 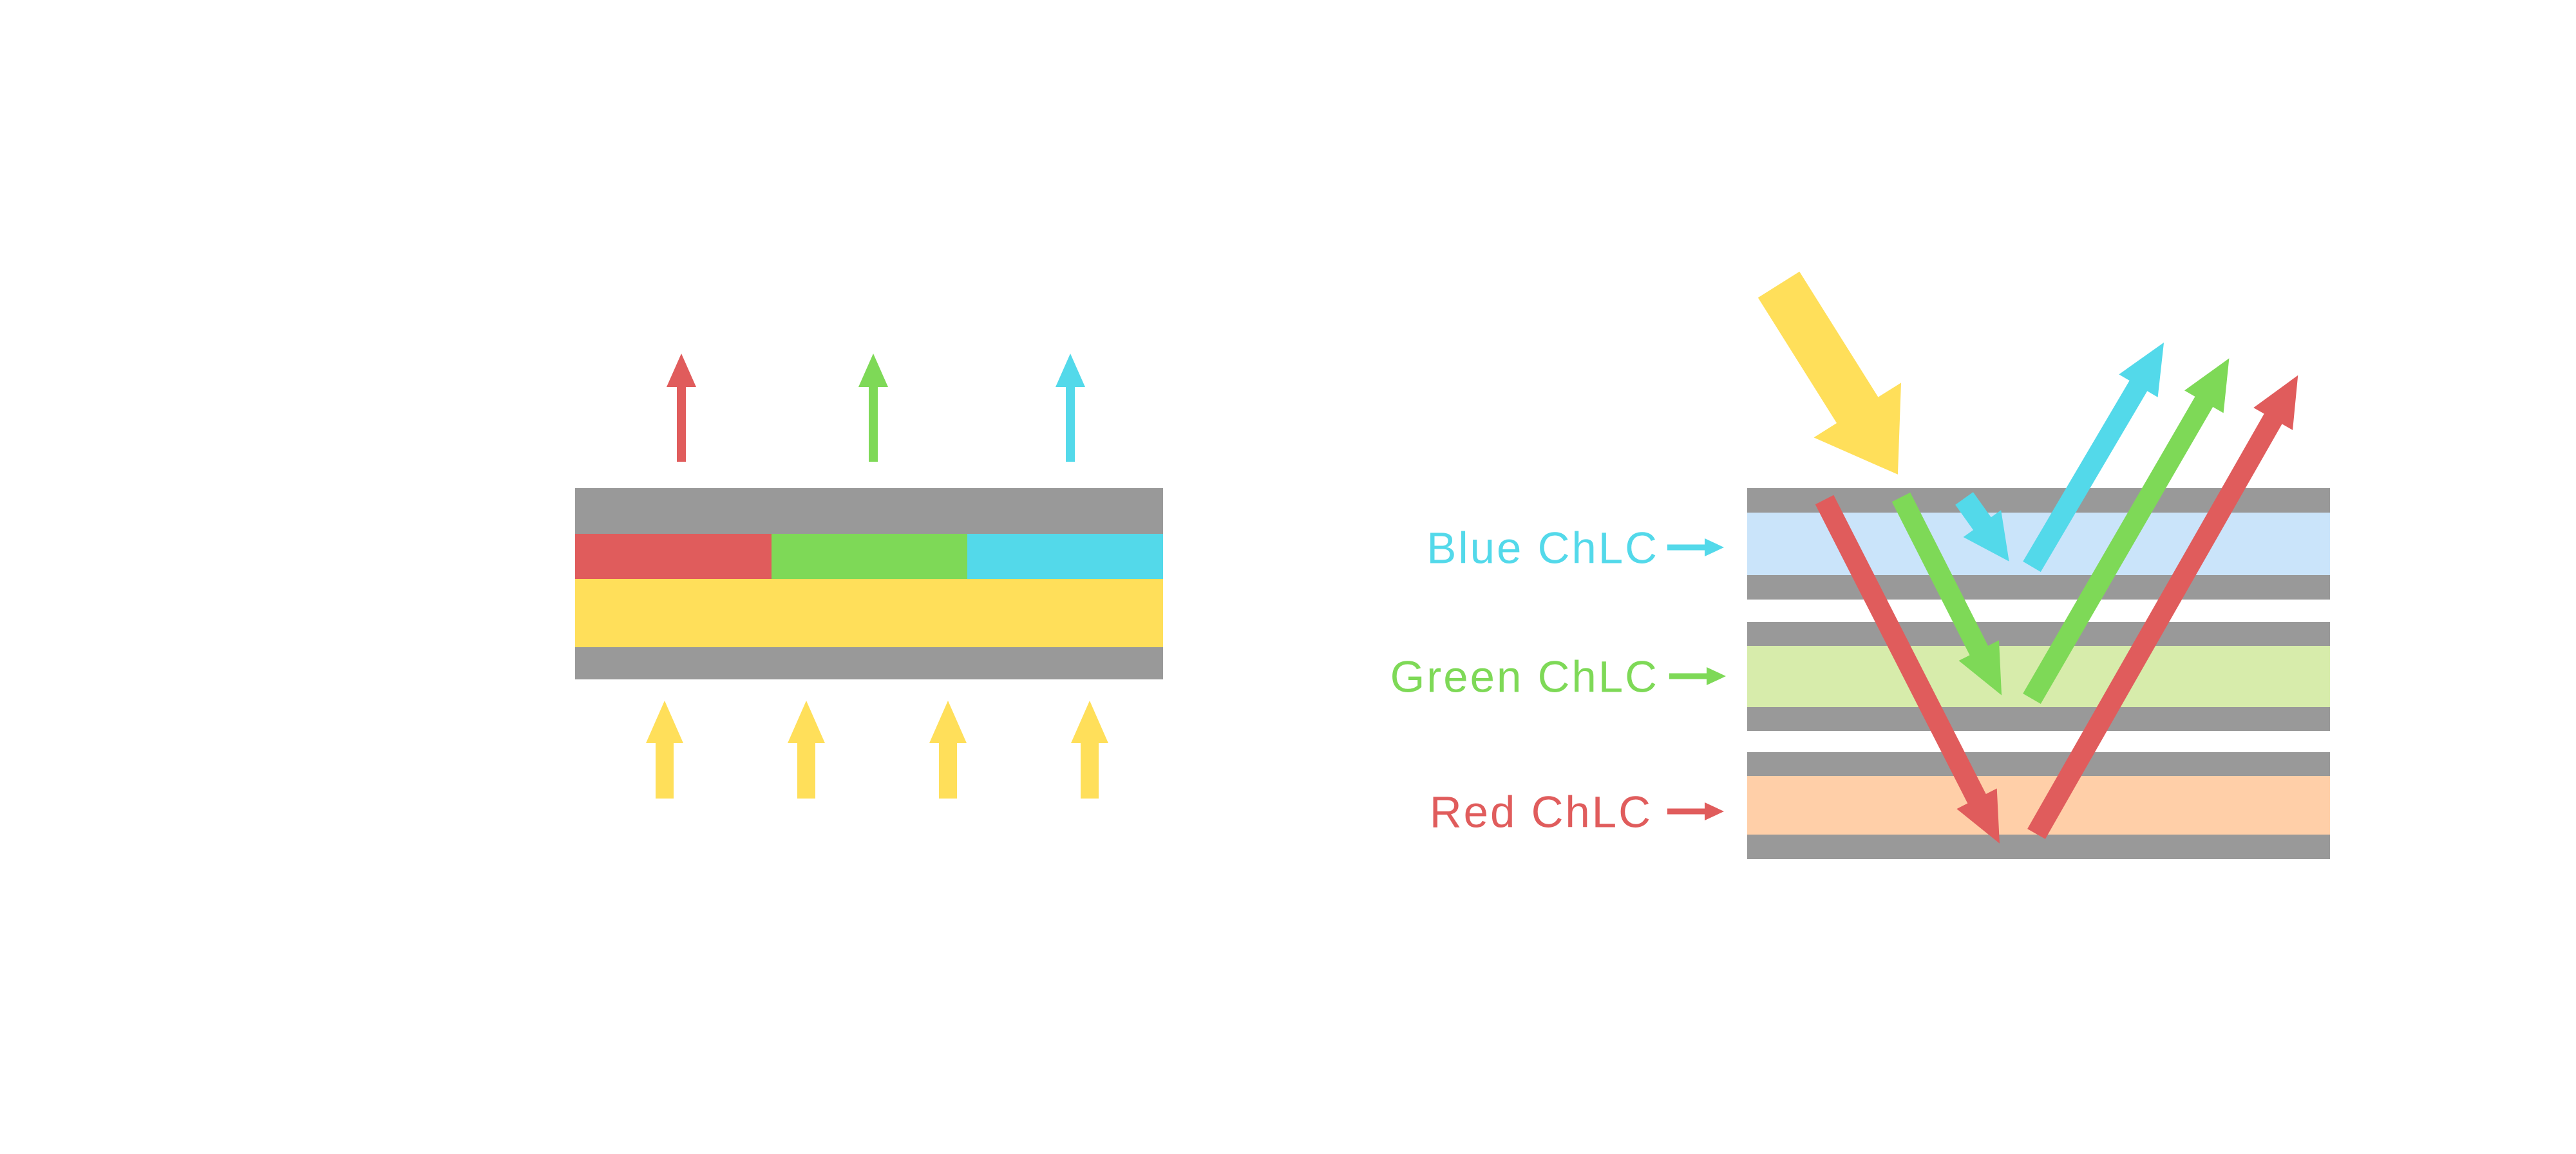 I want to click on incident-light-arrow-icon, so click(x=1829, y=373).